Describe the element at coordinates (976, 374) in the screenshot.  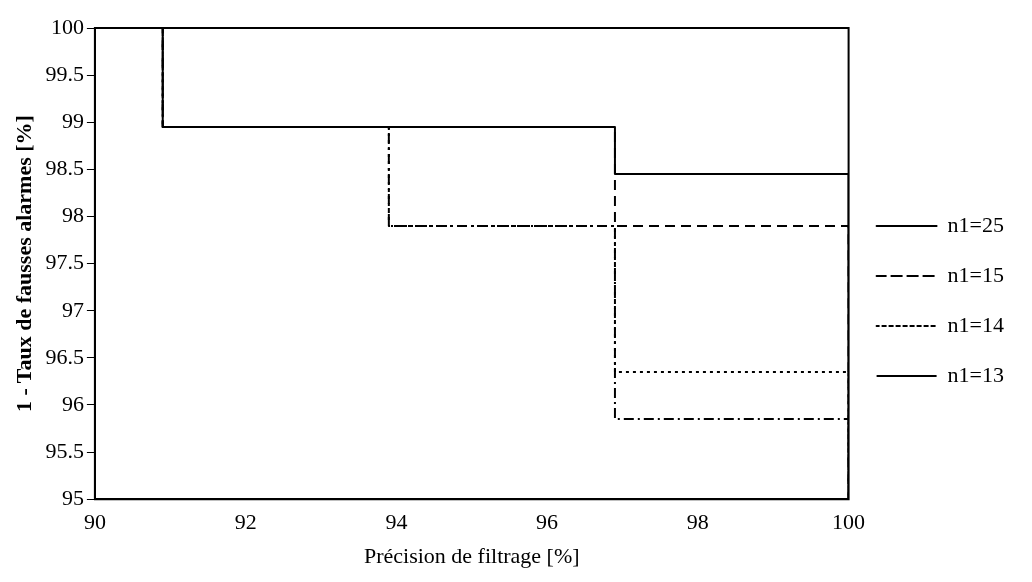
I see `legend-label: n1=13` at that location.